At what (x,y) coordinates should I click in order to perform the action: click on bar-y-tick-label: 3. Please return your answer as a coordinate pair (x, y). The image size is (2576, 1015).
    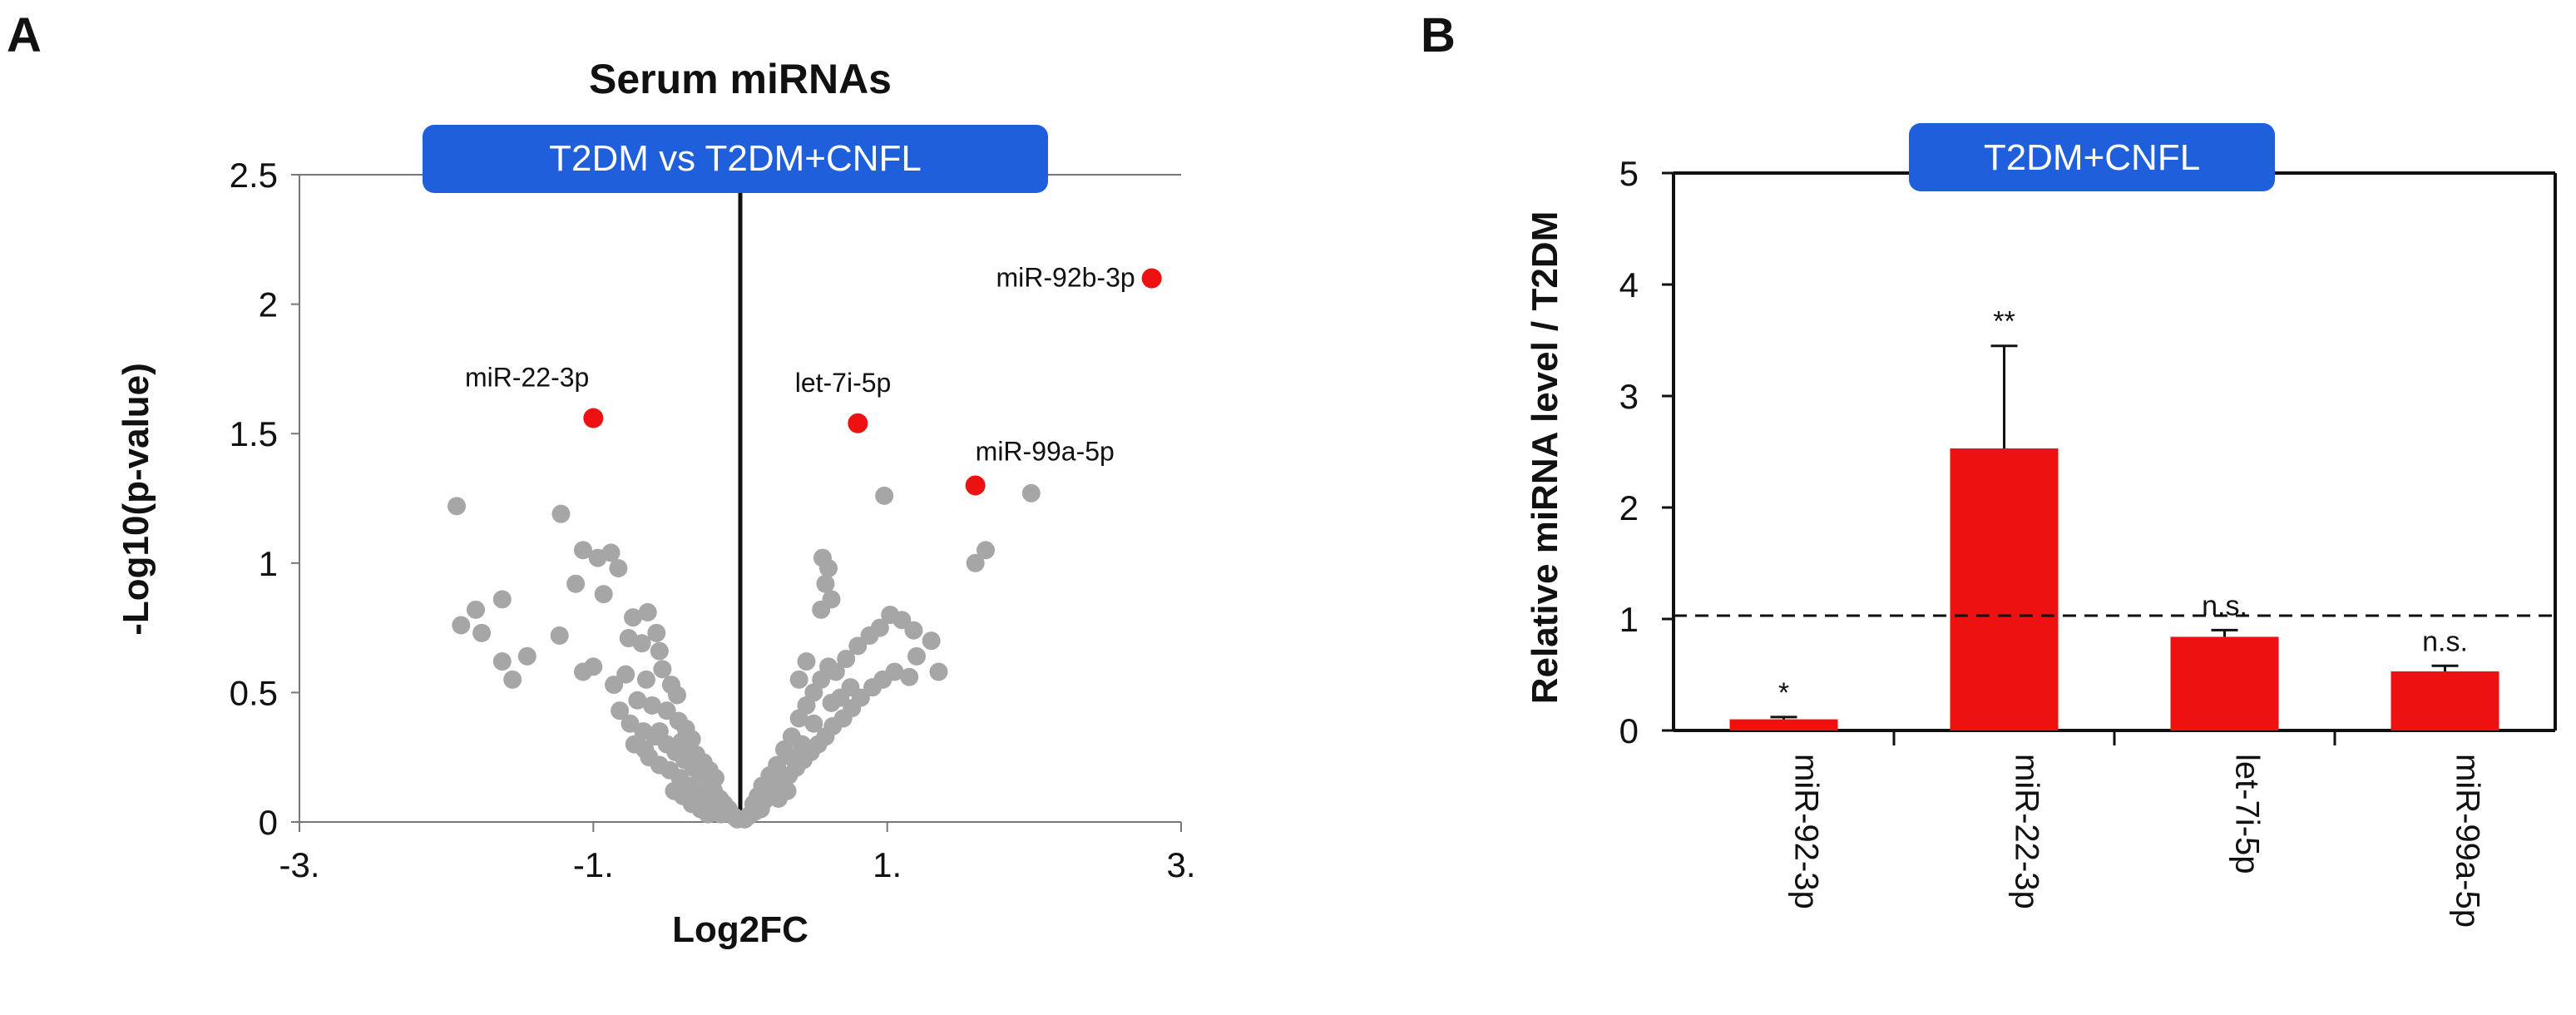
    Looking at the image, I should click on (1629, 396).